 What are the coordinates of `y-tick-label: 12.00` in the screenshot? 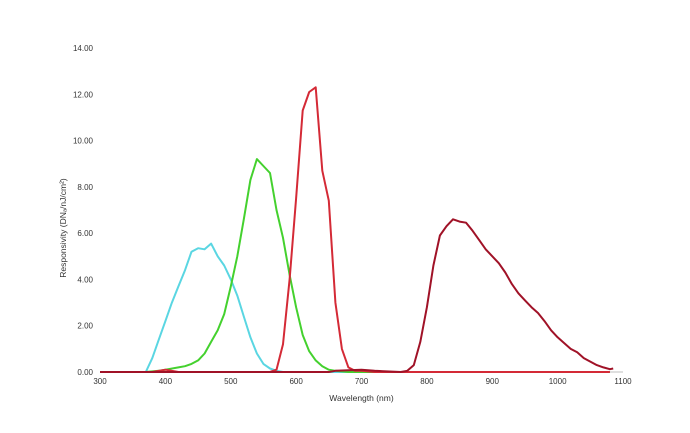 It's located at (83, 94).